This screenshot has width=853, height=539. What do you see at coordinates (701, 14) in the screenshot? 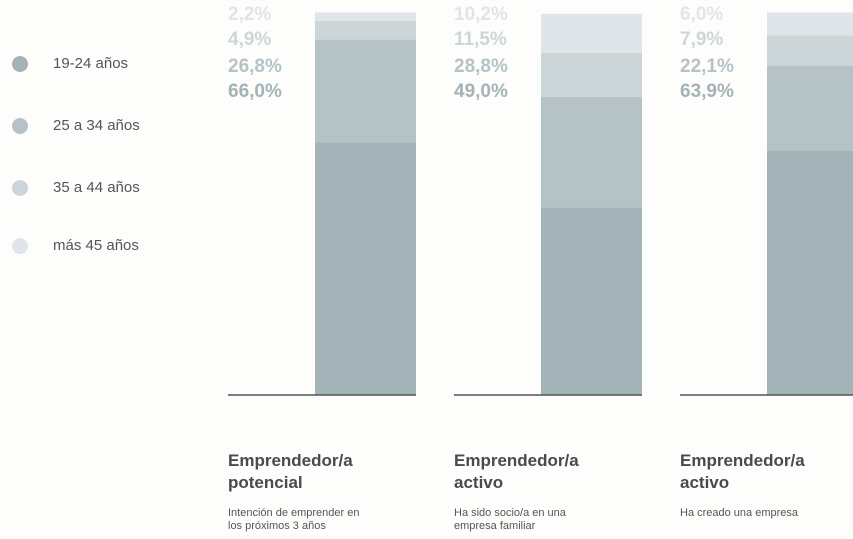
I see `value-label: 6,0%` at bounding box center [701, 14].